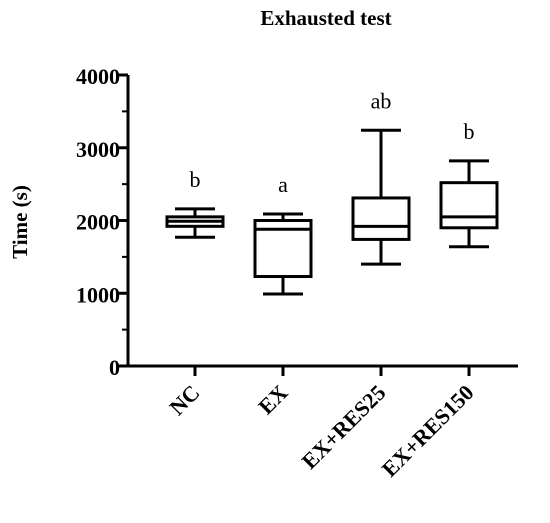  Describe the element at coordinates (20, 222) in the screenshot. I see `y-axis-label: Time (s)` at that location.